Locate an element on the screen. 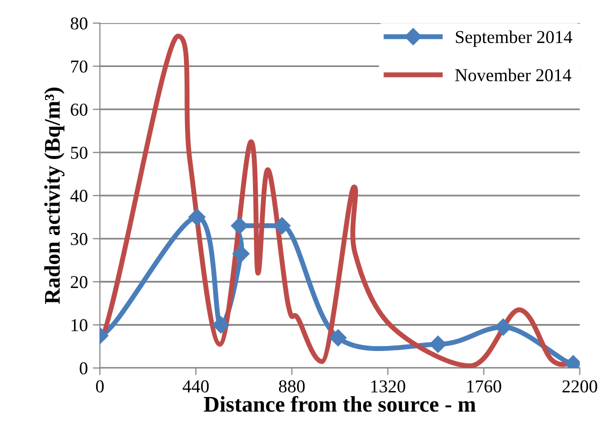 This screenshot has width=609, height=436. y-tick-label: 60 is located at coordinates (79, 110).